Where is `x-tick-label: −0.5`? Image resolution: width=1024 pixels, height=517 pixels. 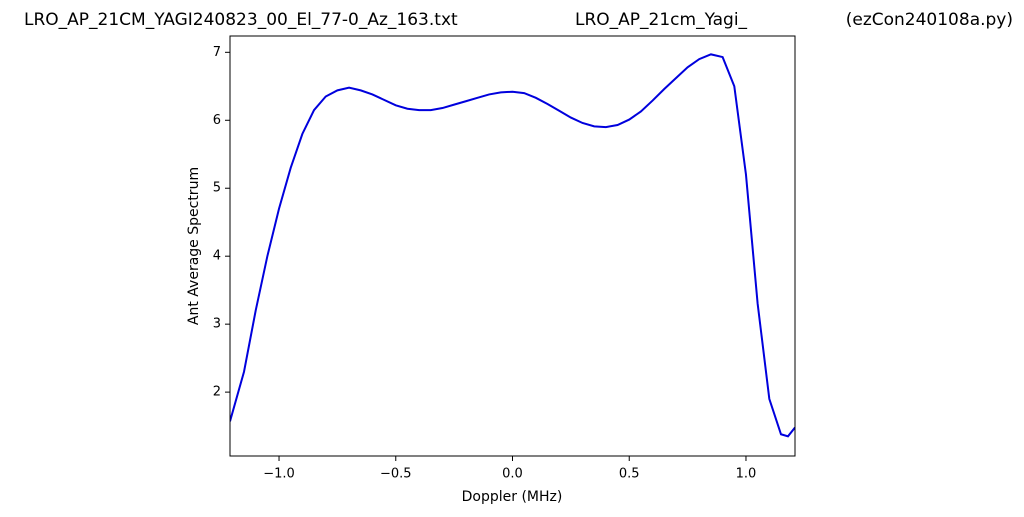
x-tick-label: −0.5 is located at coordinates (396, 474).